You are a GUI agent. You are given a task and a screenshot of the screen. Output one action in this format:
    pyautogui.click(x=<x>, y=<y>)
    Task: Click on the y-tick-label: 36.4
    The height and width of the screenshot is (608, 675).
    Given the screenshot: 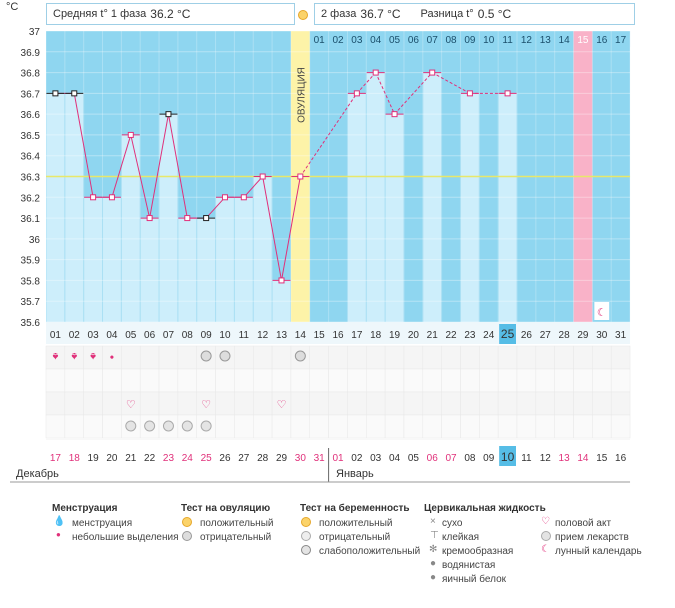 What is the action you would take?
    pyautogui.click(x=31, y=157)
    